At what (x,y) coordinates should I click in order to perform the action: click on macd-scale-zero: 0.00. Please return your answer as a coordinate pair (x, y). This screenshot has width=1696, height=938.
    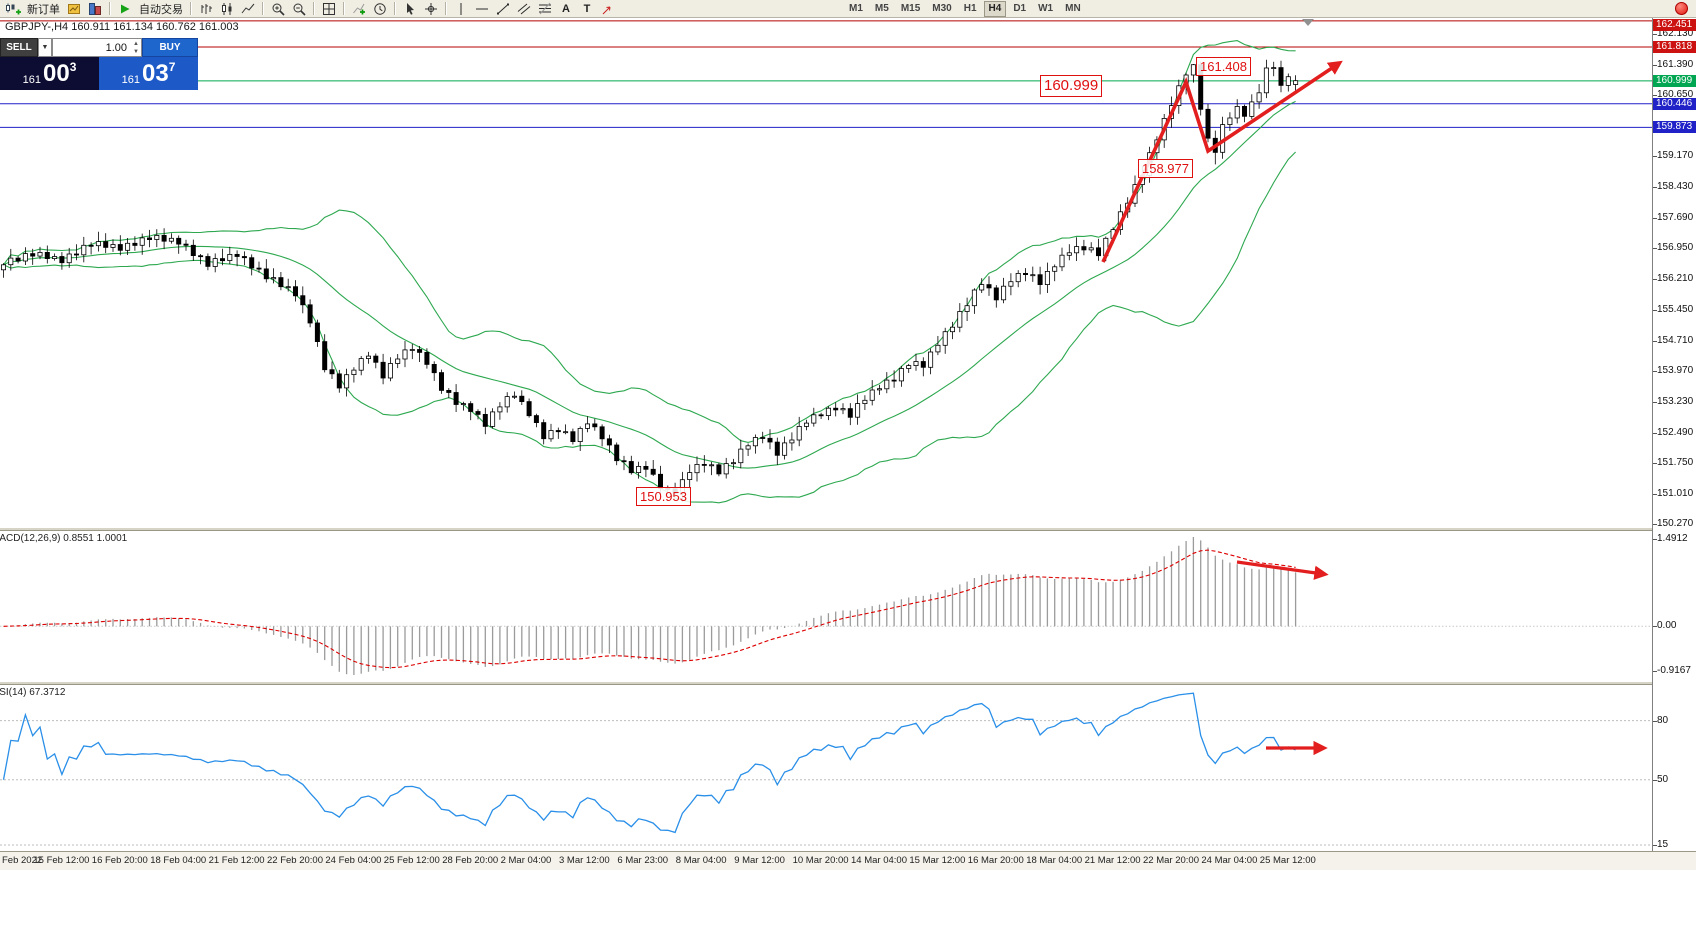
    Looking at the image, I should click on (1667, 626).